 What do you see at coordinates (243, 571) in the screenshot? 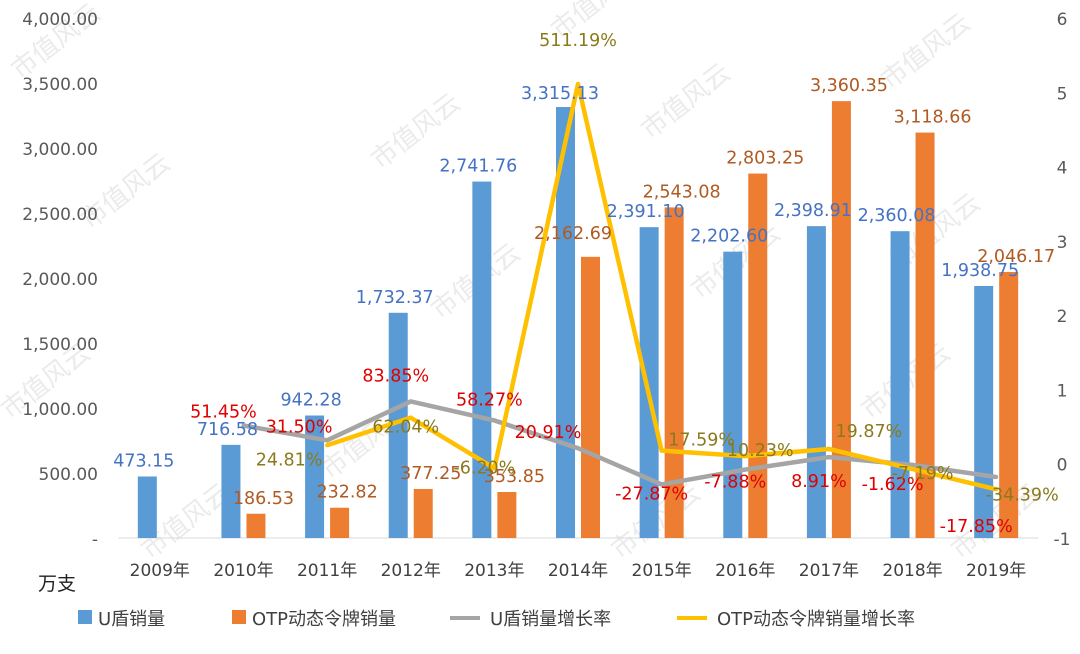
I see `x-tick-label: 2010年` at bounding box center [243, 571].